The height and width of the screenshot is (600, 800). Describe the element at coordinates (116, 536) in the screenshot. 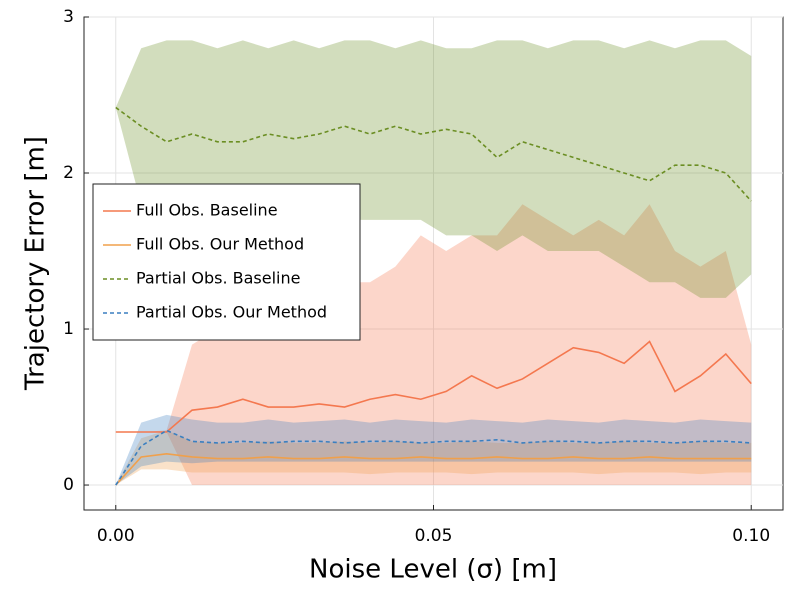

I see `x-tick-label: 0.00` at that location.